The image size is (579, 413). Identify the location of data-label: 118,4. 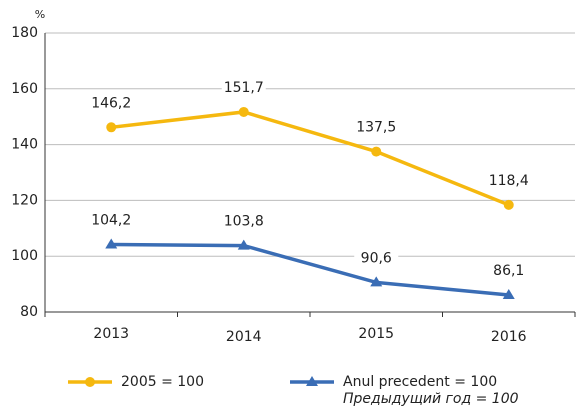
(509, 181).